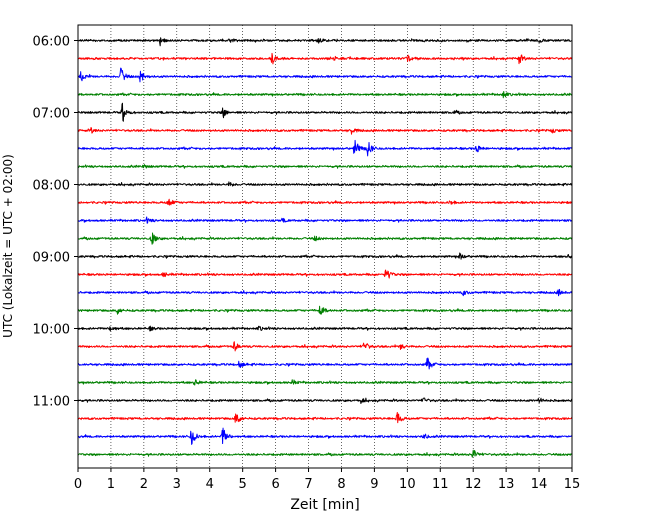 The height and width of the screenshot is (520, 650). I want to click on x-tick-label: 10, so click(407, 484).